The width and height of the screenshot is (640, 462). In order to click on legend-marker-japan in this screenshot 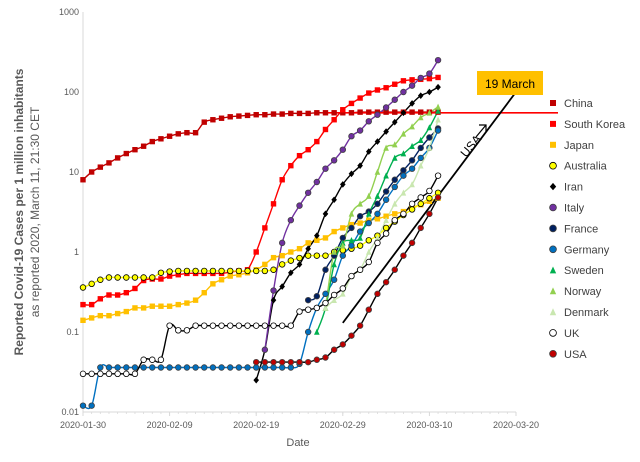, I will do `click(553, 144)`.